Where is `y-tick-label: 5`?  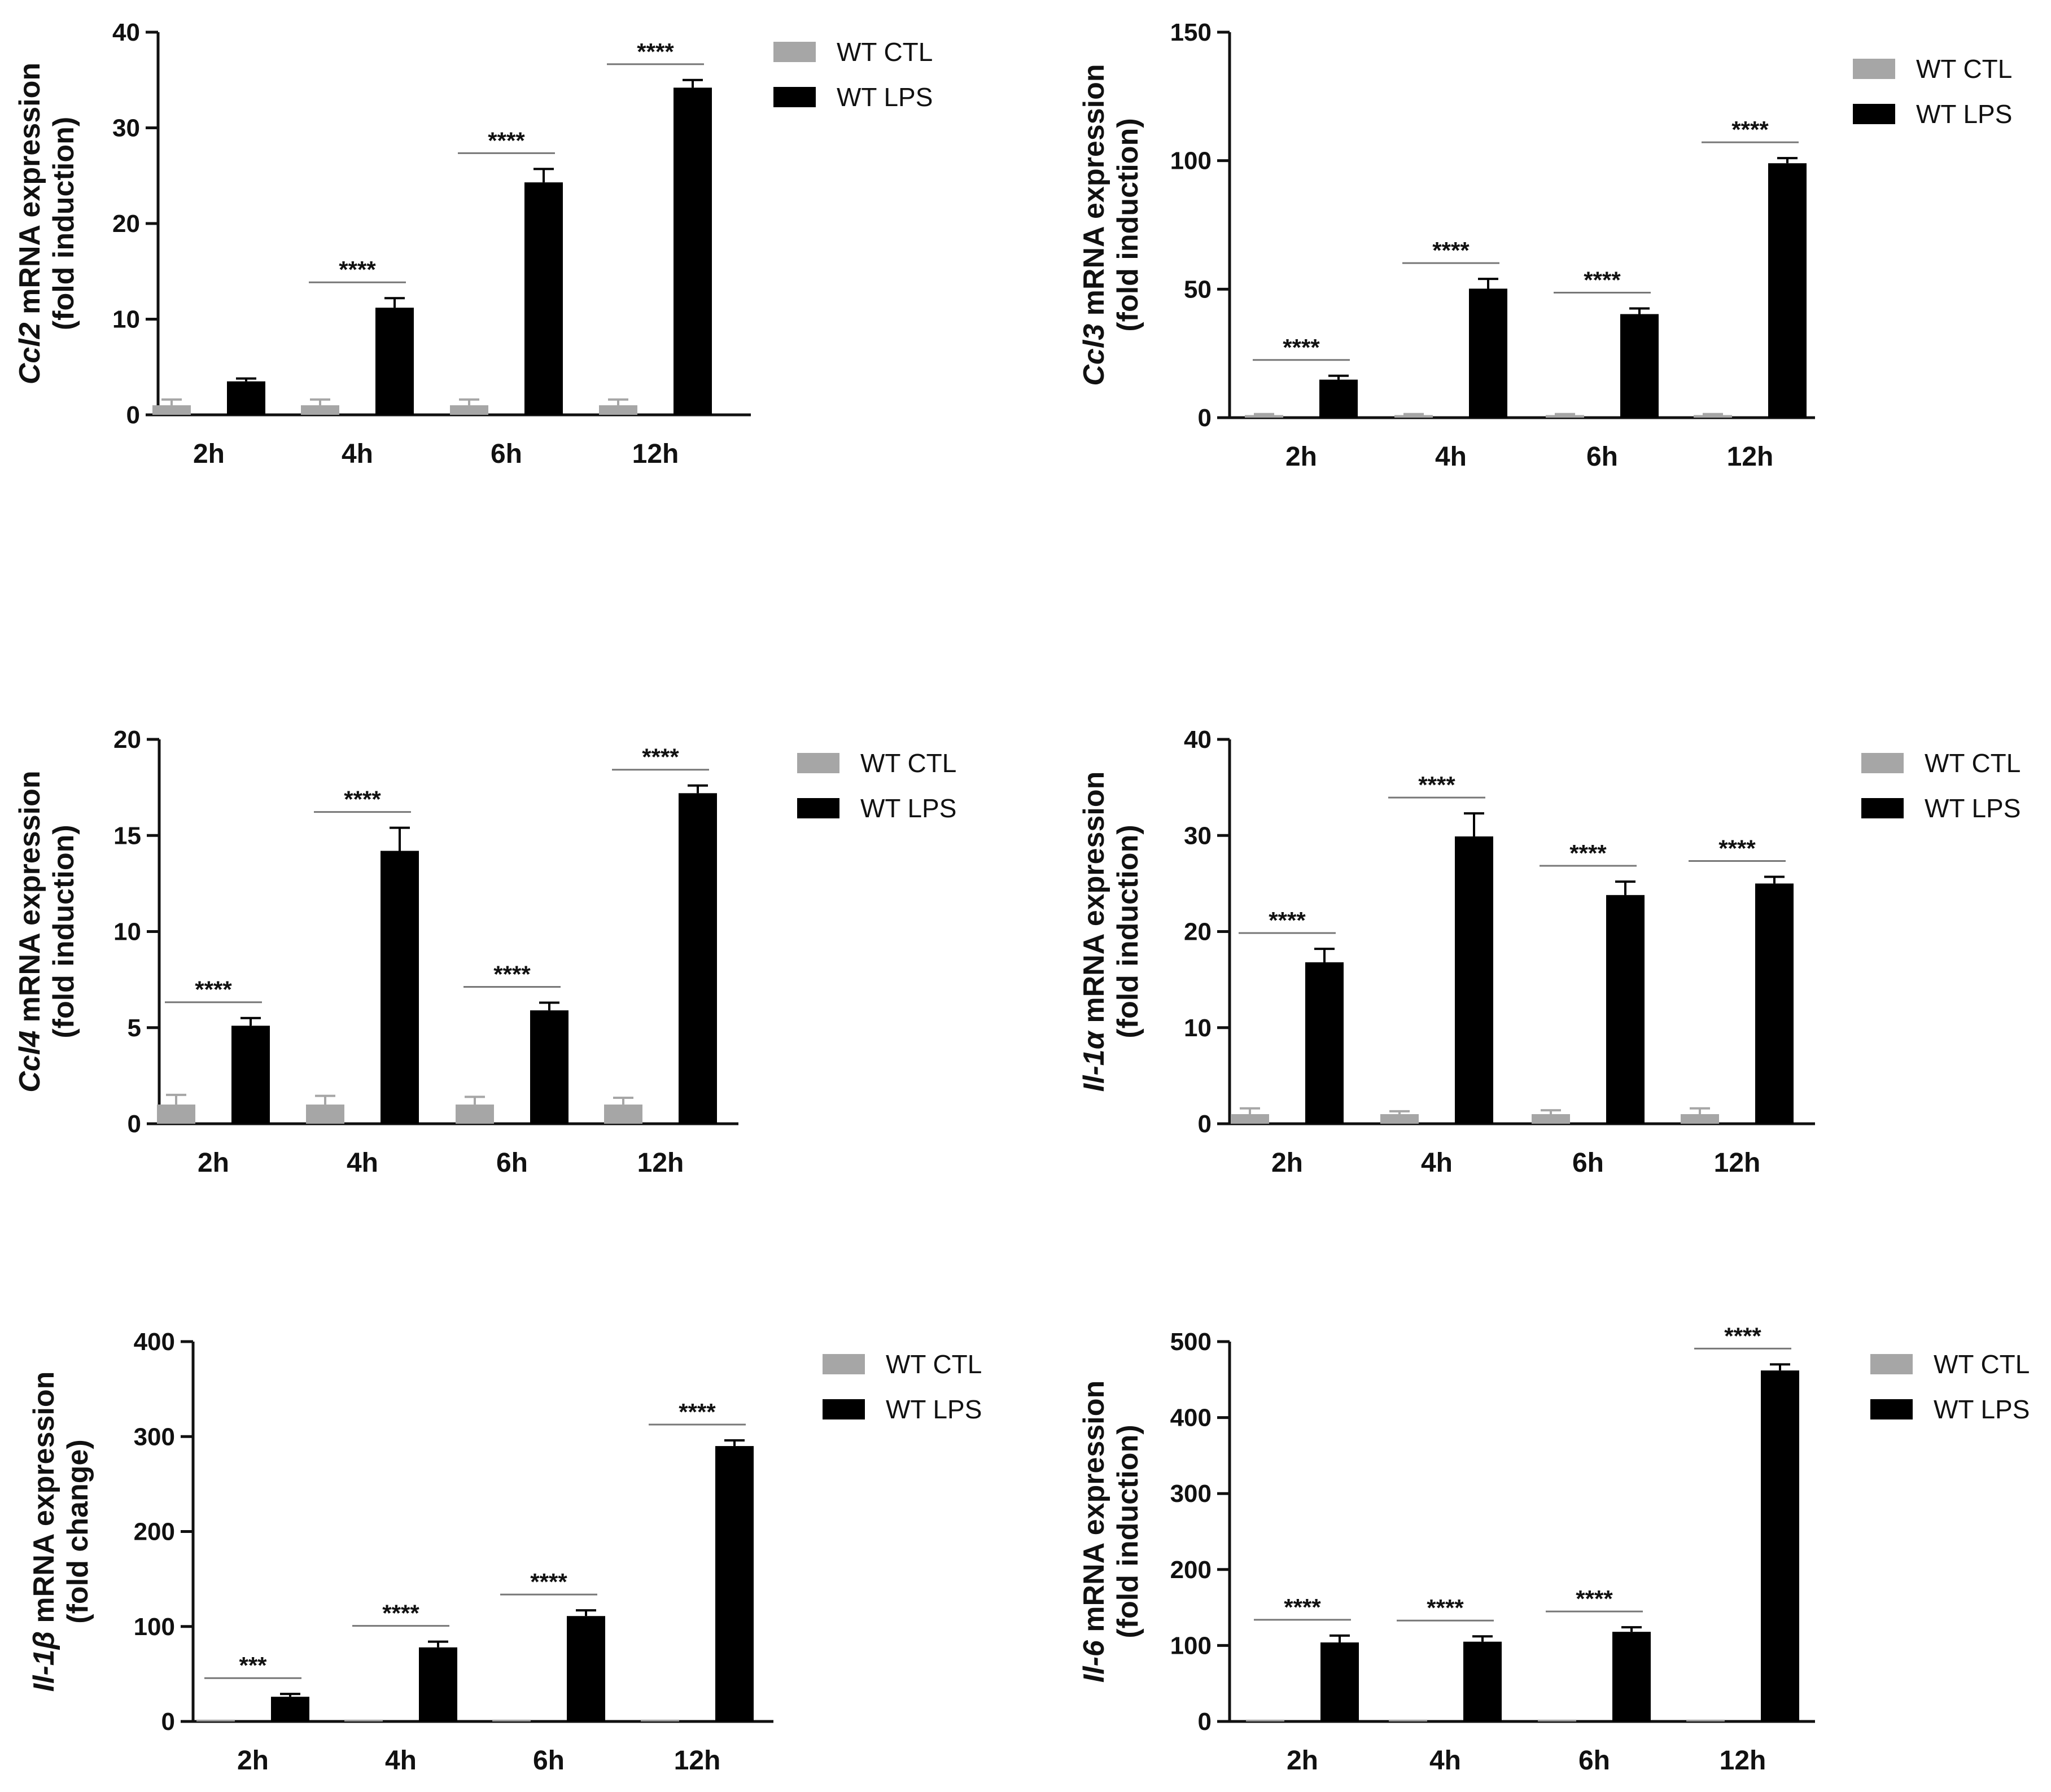 y-tick-label: 5 is located at coordinates (134, 1028).